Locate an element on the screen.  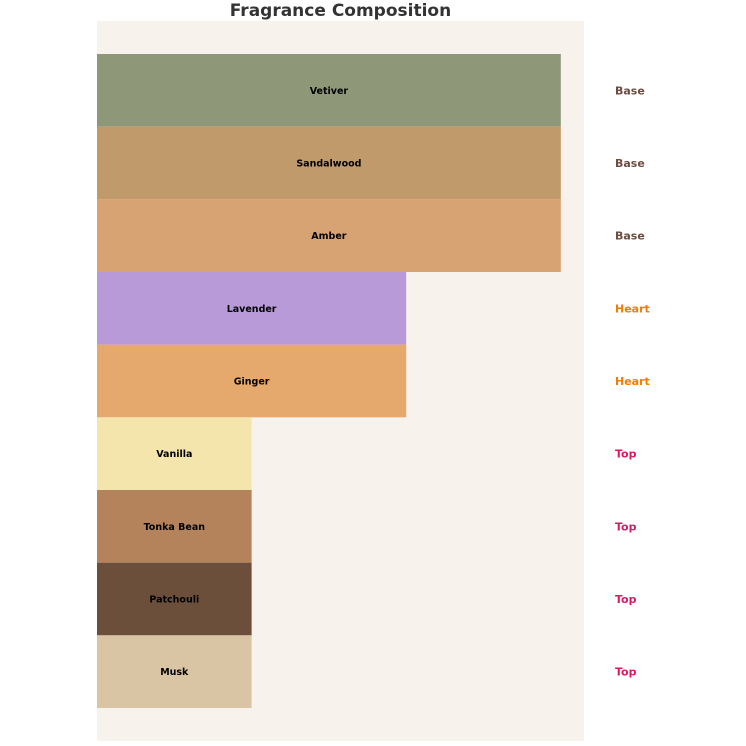
bar-sandalwood is located at coordinates (329, 163).